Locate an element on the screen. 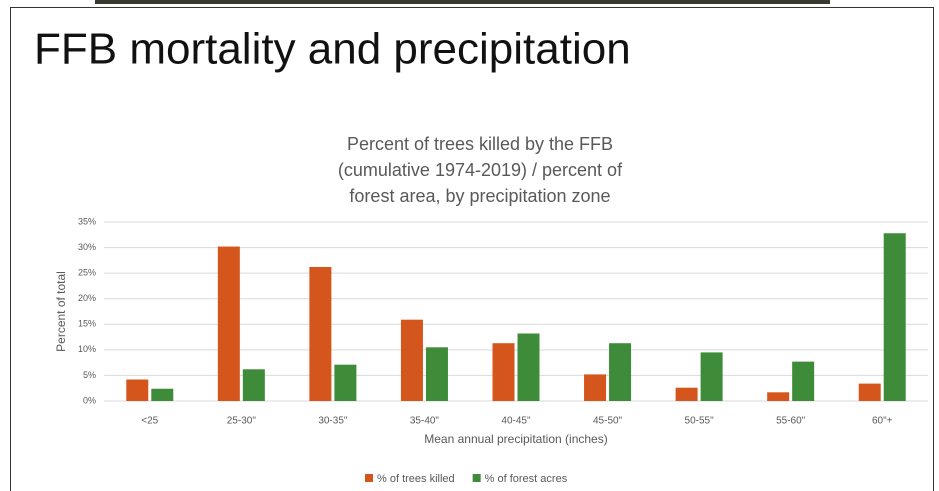 The height and width of the screenshot is (491, 939). y-tick-label: 0% is located at coordinates (89, 400).